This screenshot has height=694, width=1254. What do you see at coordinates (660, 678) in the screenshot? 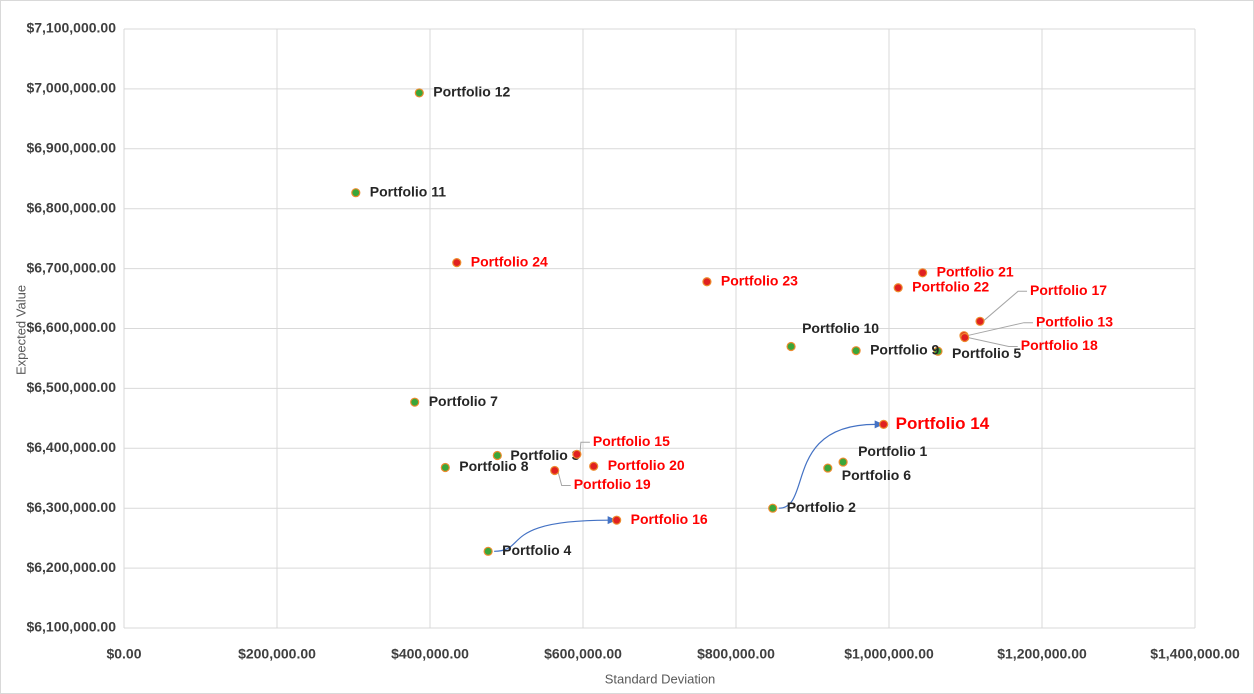
I see `x-axis-title: Standard Deviation` at bounding box center [660, 678].